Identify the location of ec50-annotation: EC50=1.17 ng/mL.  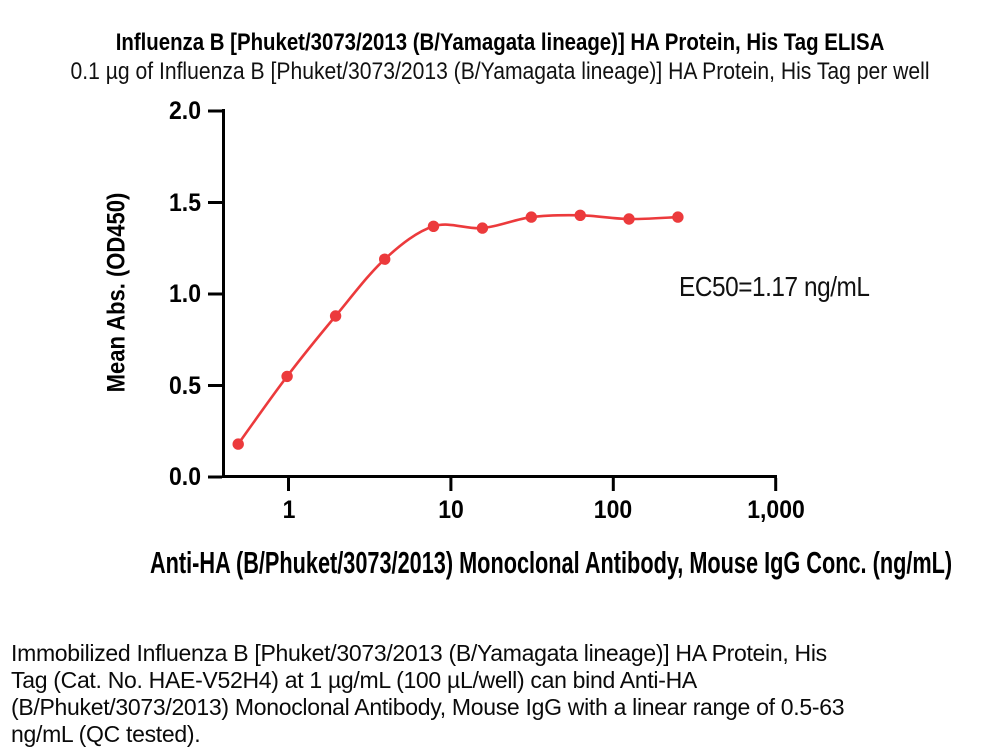
(774, 286).